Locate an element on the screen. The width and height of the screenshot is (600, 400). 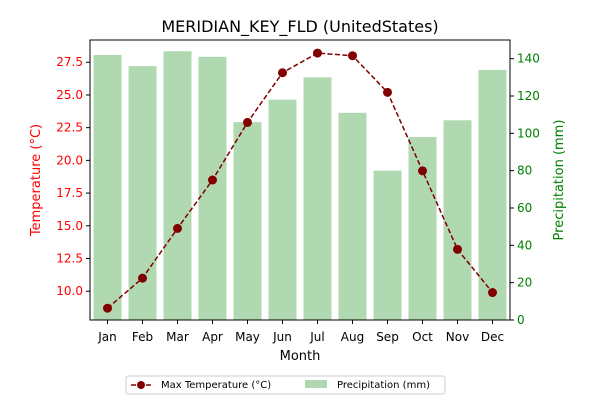
chart-title: MERIDIAN_KEY_FLD (UnitedStates) is located at coordinates (299, 27).